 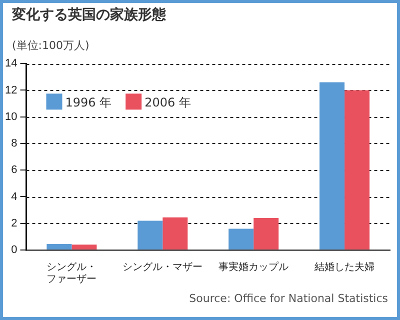 I want to click on y-tick-label: 14, so click(x=11, y=64).